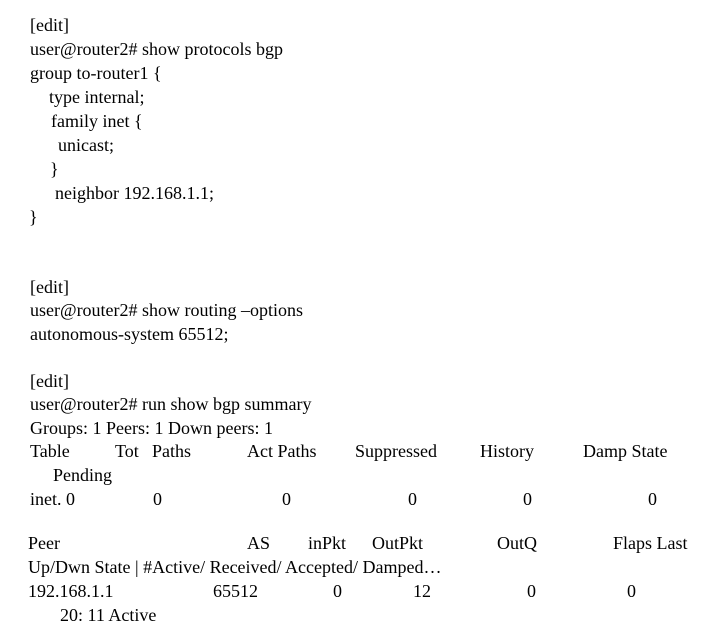 Image resolution: width=713 pixels, height=638 pixels. What do you see at coordinates (396, 451) in the screenshot?
I see `cli-text-segment: Suppressed` at bounding box center [396, 451].